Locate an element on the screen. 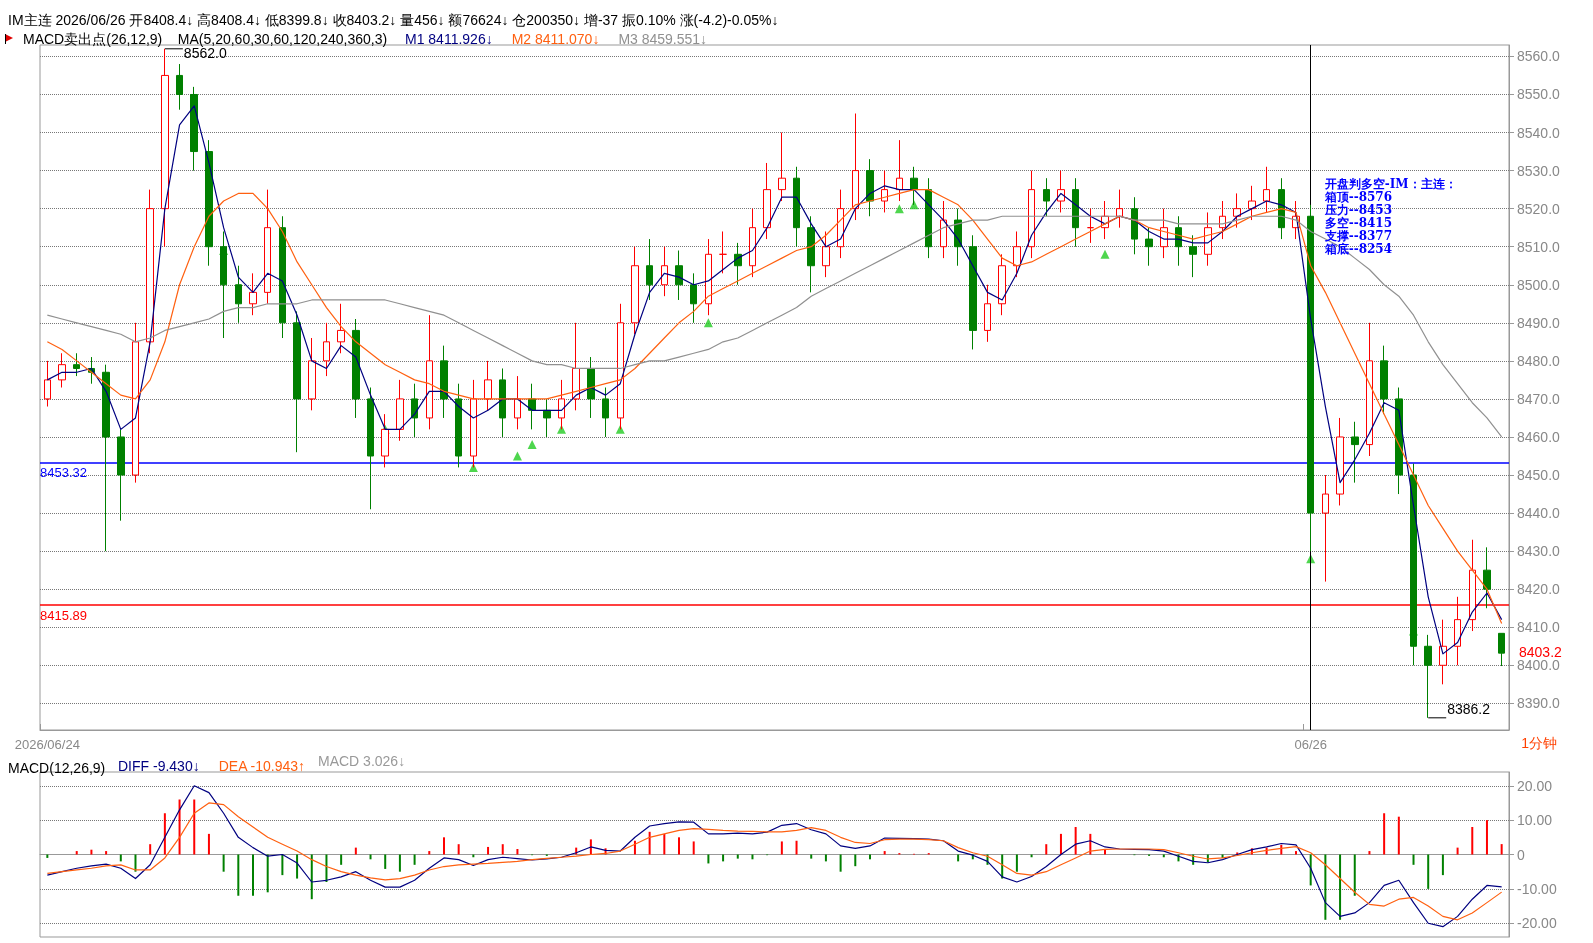  y-tick-label: 10.00 is located at coordinates (1535, 820).